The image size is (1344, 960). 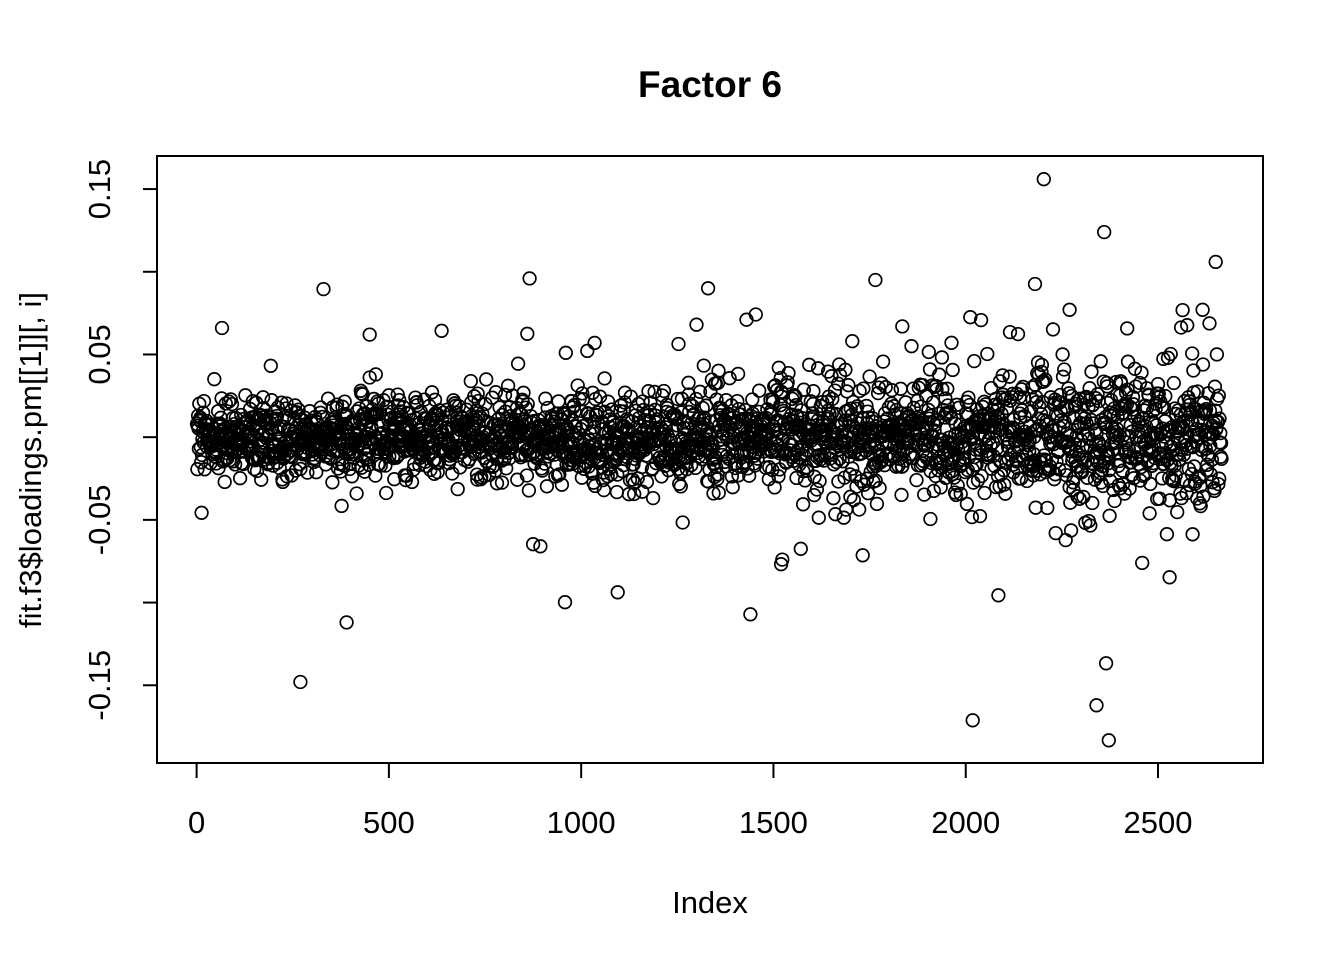 What do you see at coordinates (710, 902) in the screenshot?
I see `x-axis-label: Index` at bounding box center [710, 902].